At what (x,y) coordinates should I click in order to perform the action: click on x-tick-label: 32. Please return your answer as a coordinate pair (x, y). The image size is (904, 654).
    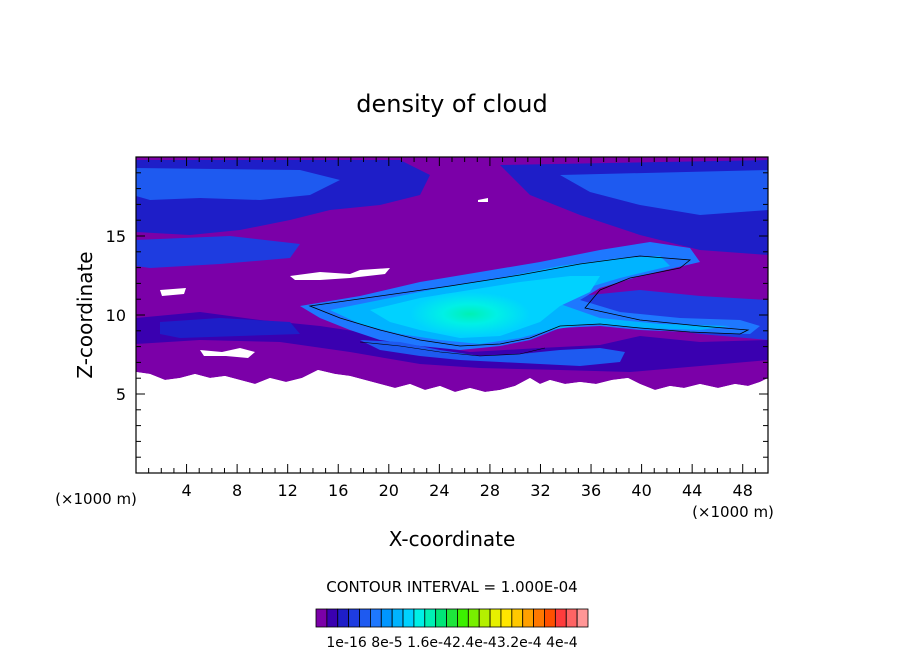
    Looking at the image, I should click on (540, 490).